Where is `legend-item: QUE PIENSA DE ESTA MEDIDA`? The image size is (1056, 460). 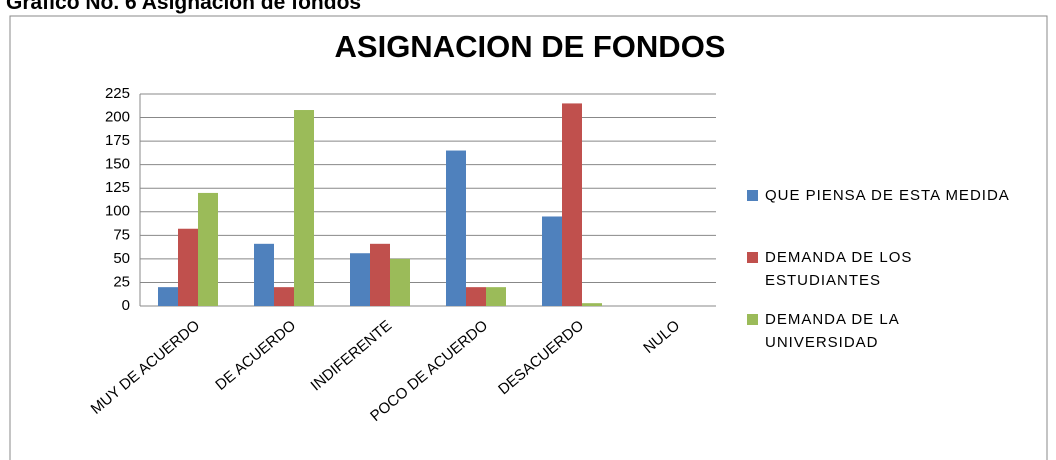
legend-item: QUE PIENSA DE ESTA MEDIDA is located at coordinates (891, 195).